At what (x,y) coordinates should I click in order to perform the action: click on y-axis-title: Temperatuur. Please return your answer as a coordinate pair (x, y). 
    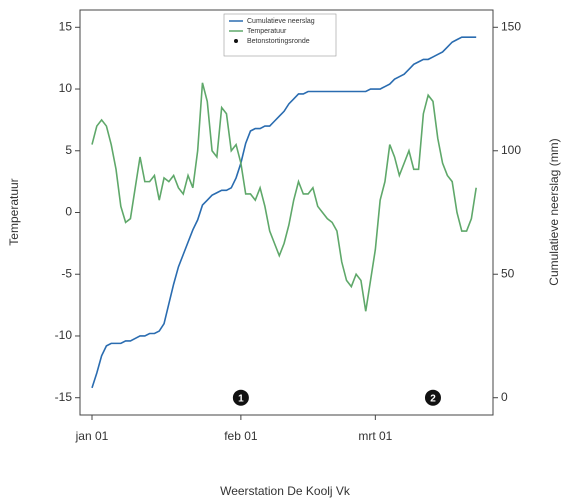
    Looking at the image, I should click on (14, 211).